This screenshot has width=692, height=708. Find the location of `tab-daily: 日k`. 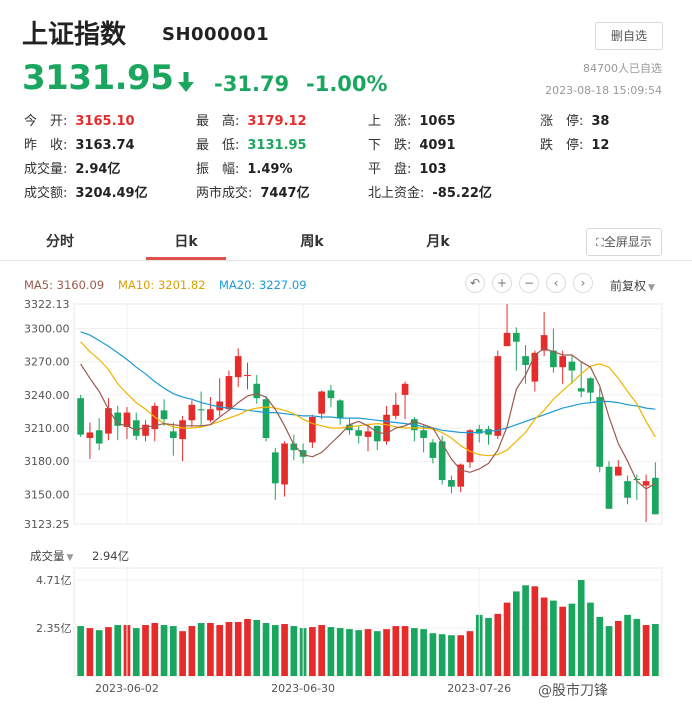

tab-daily: 日k is located at coordinates (186, 243).